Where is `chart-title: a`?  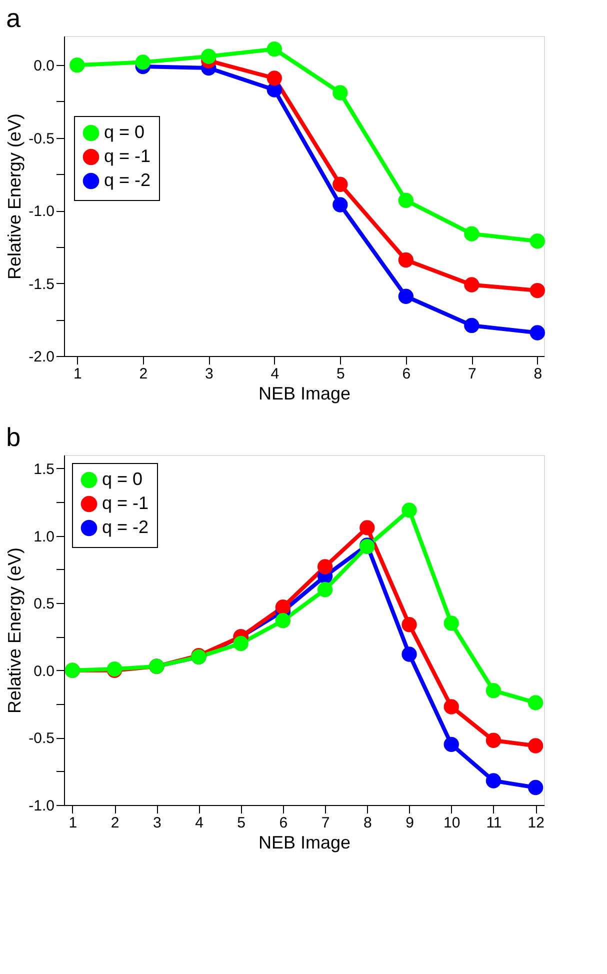 chart-title: a is located at coordinates (14, 18).